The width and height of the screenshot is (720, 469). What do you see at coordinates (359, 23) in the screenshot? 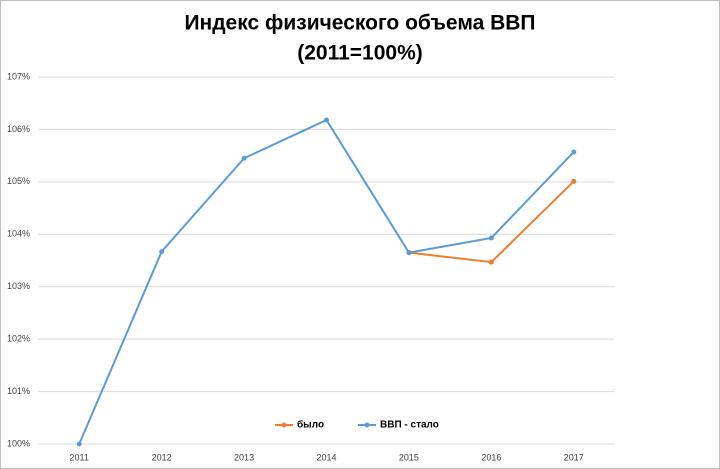
I see `chart-title: Индекс физического объема ВВП` at bounding box center [359, 23].